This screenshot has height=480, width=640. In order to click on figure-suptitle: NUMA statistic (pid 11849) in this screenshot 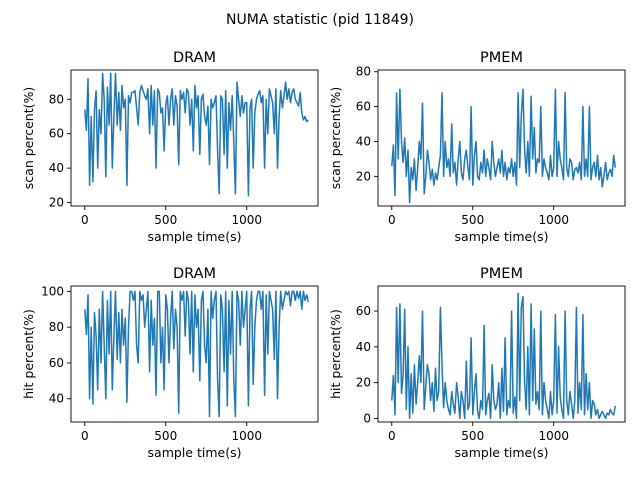, I will do `click(320, 20)`.